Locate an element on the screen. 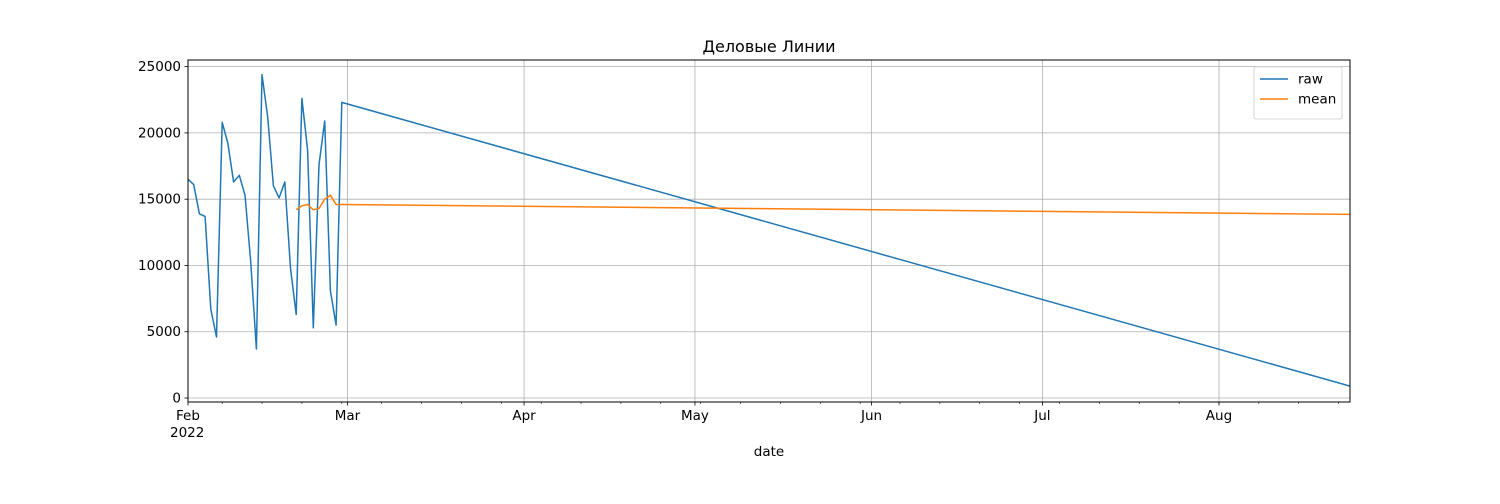  x-tick-label: Apr is located at coordinates (524, 416).